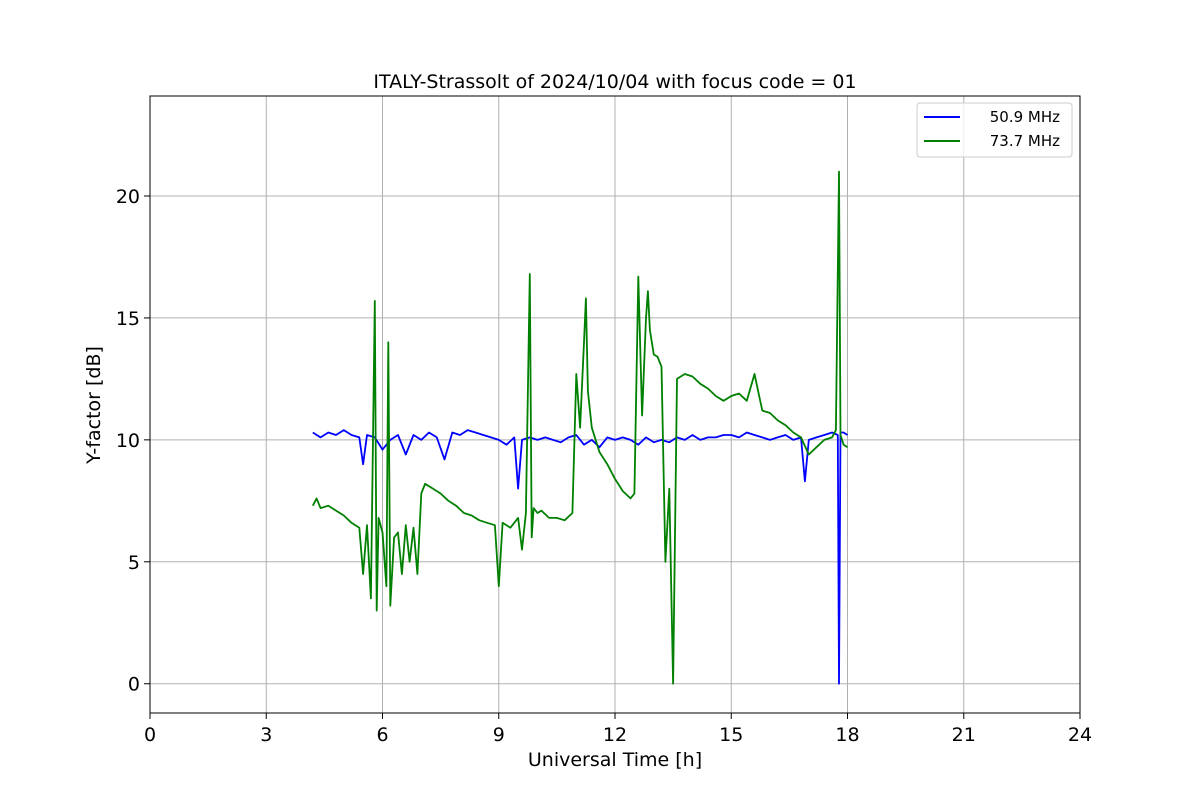 The width and height of the screenshot is (1200, 800). Describe the element at coordinates (731, 735) in the screenshot. I see `x-tick-label: 15` at that location.